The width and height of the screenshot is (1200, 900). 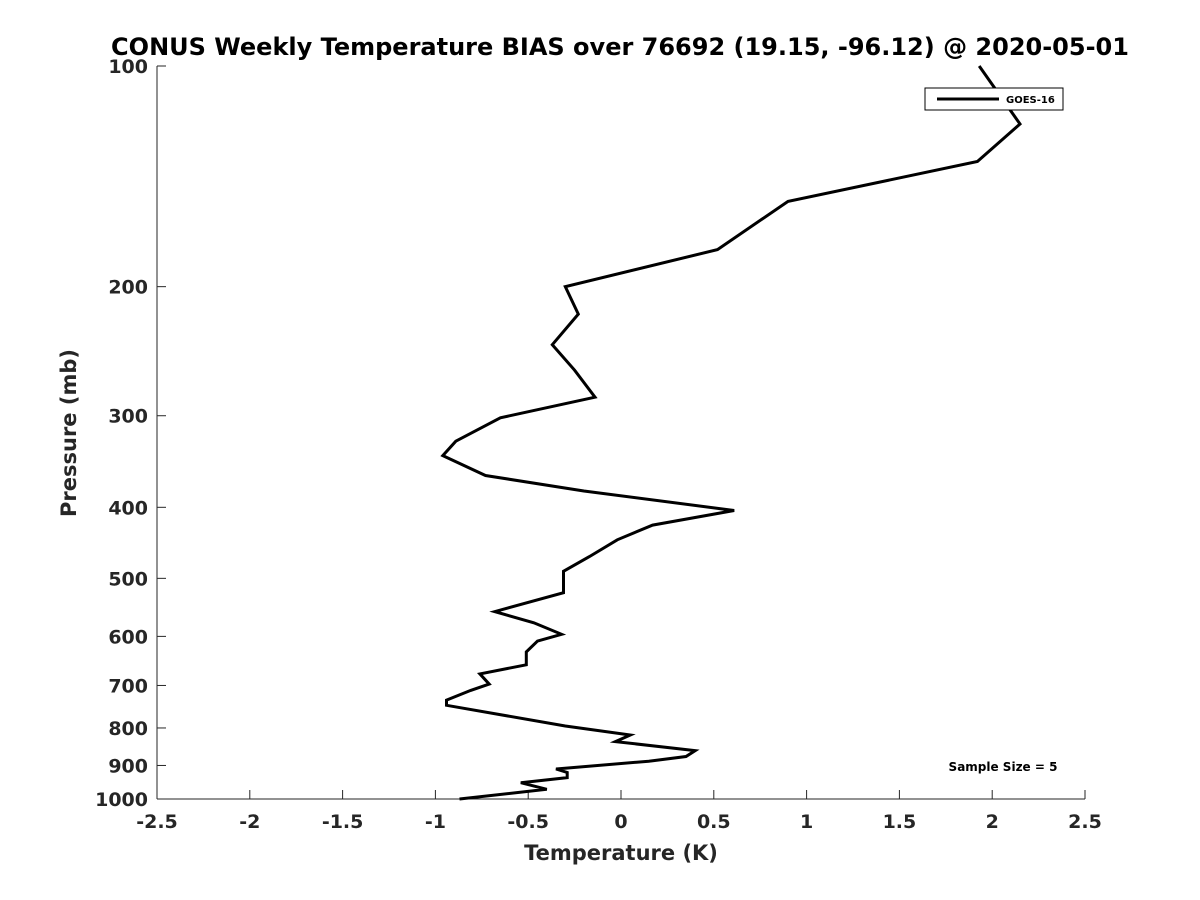 I want to click on x-tick-label: -2.5, so click(x=157, y=822).